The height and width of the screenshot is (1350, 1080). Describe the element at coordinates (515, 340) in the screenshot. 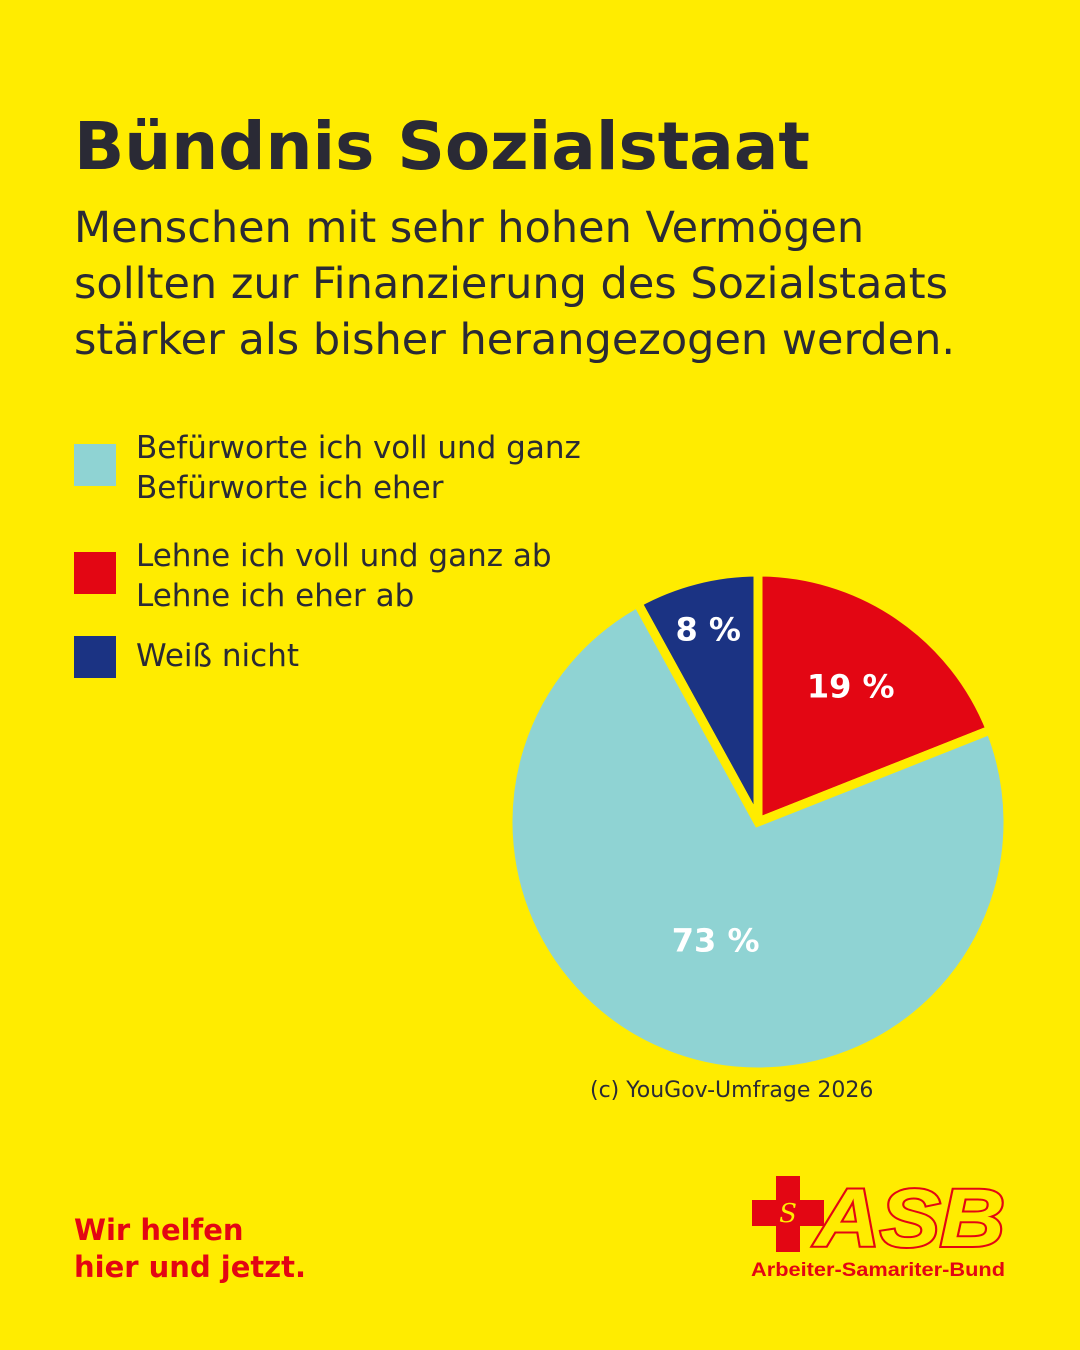

I see `subtitle-line: stärker als bisher herangezogen werden.` at that location.